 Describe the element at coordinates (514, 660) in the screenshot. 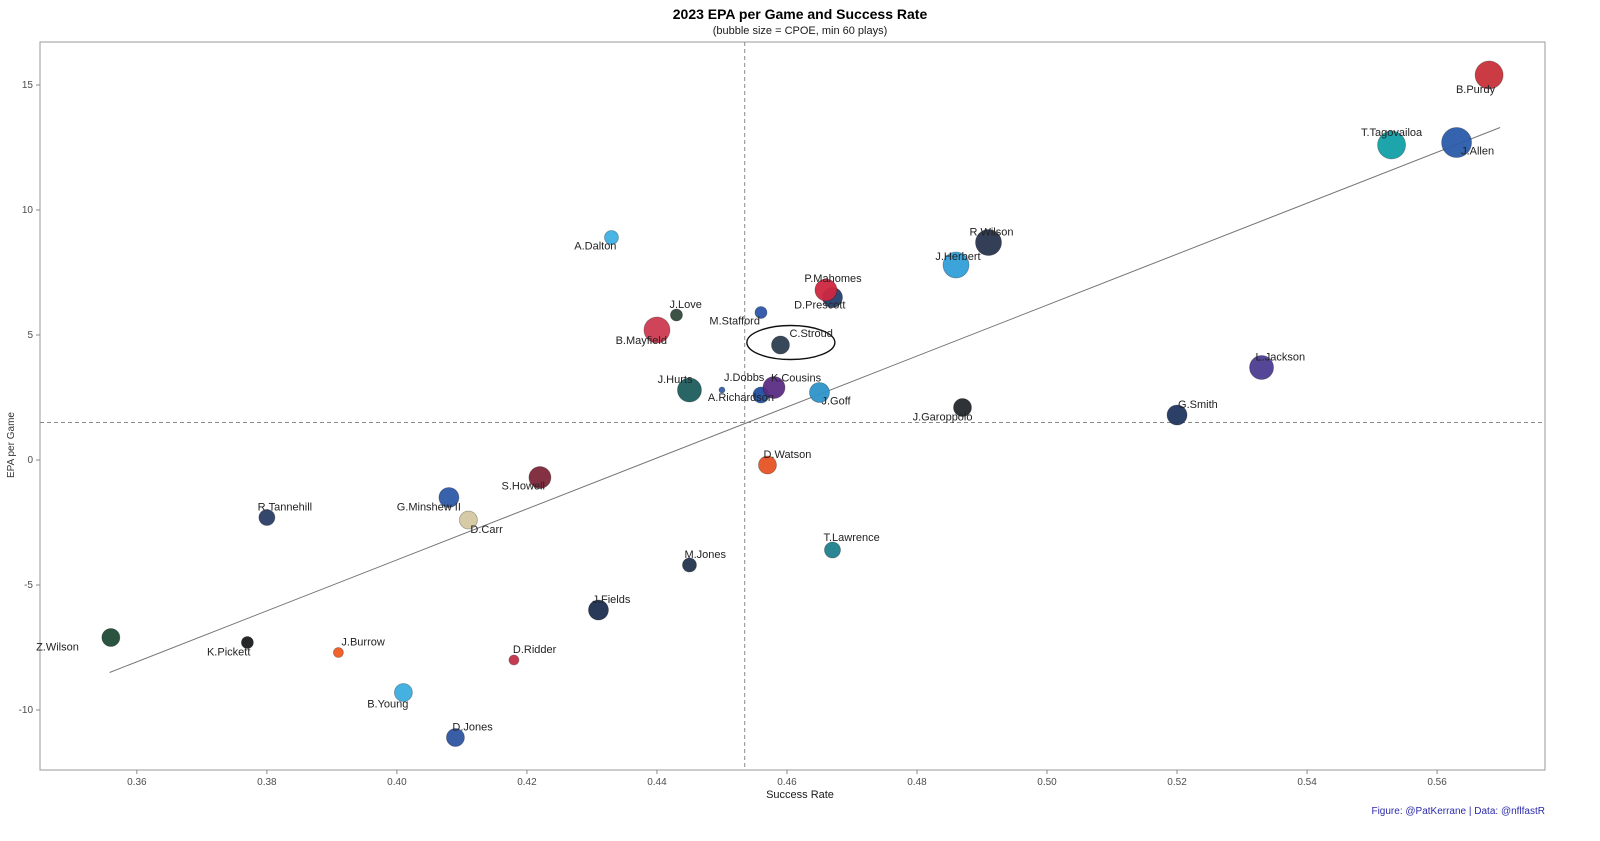

I see `bubble-d-ridder` at that location.